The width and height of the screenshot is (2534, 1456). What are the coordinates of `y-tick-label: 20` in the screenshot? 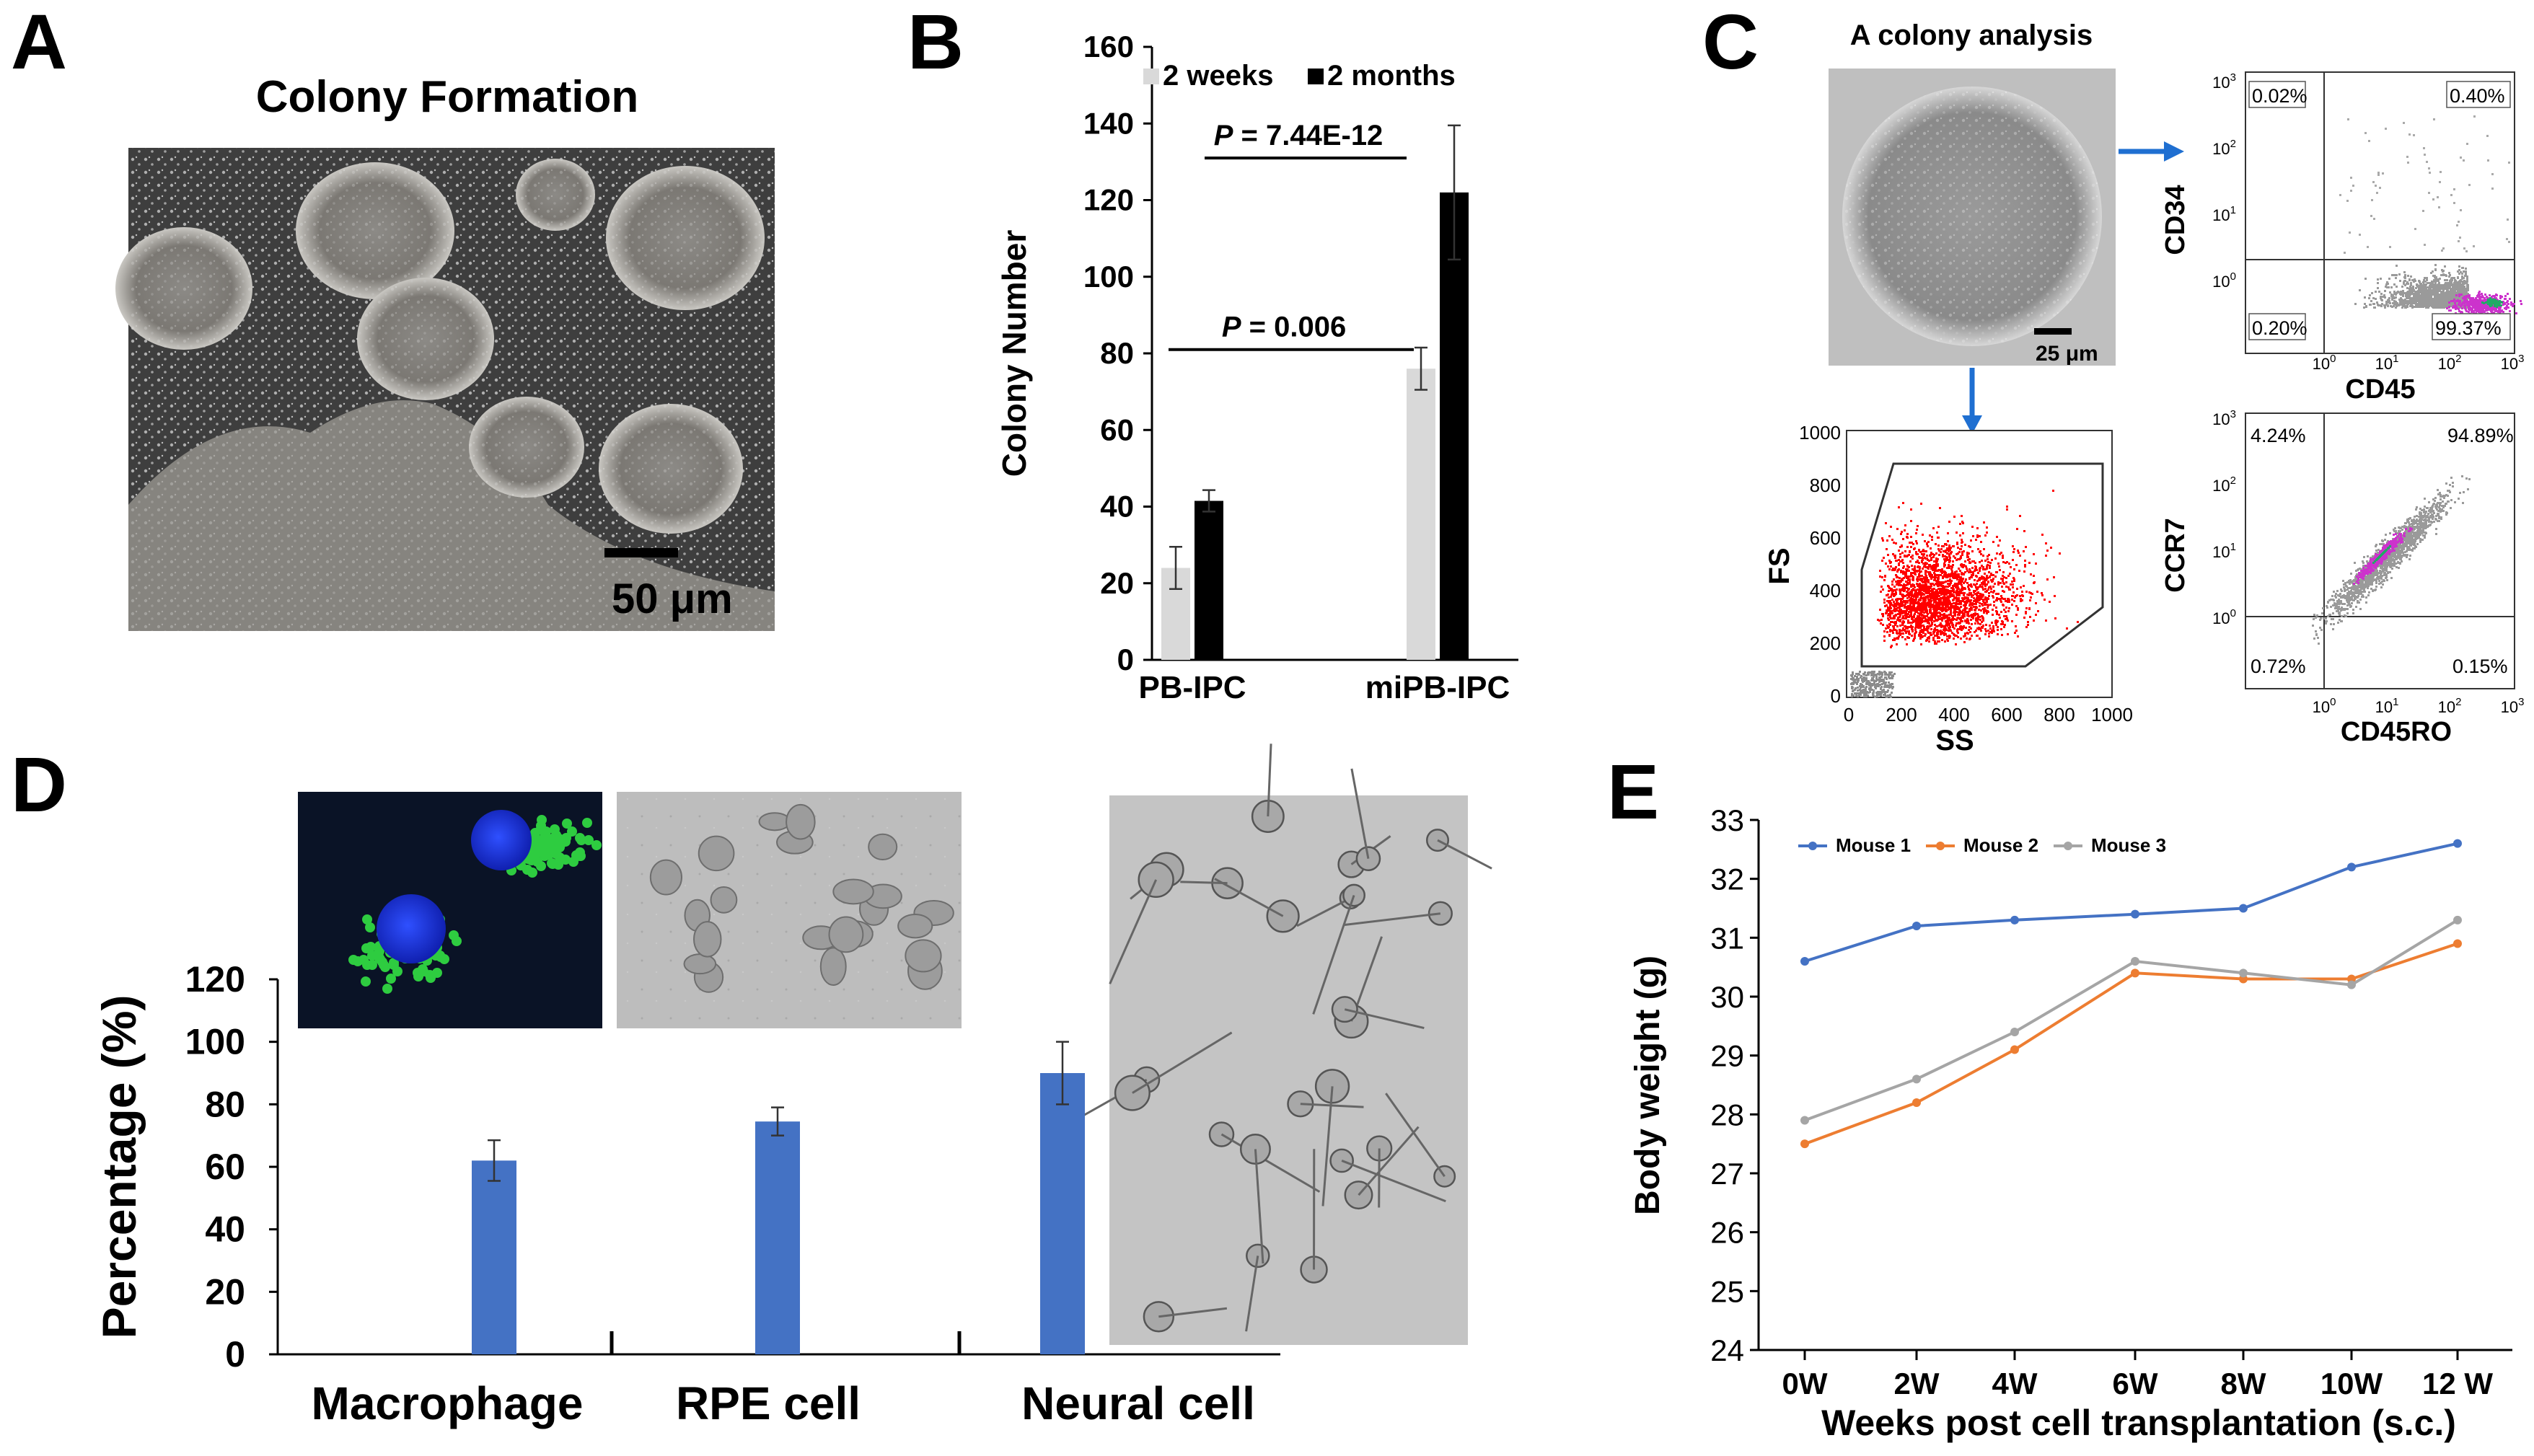 It's located at (1117, 583).